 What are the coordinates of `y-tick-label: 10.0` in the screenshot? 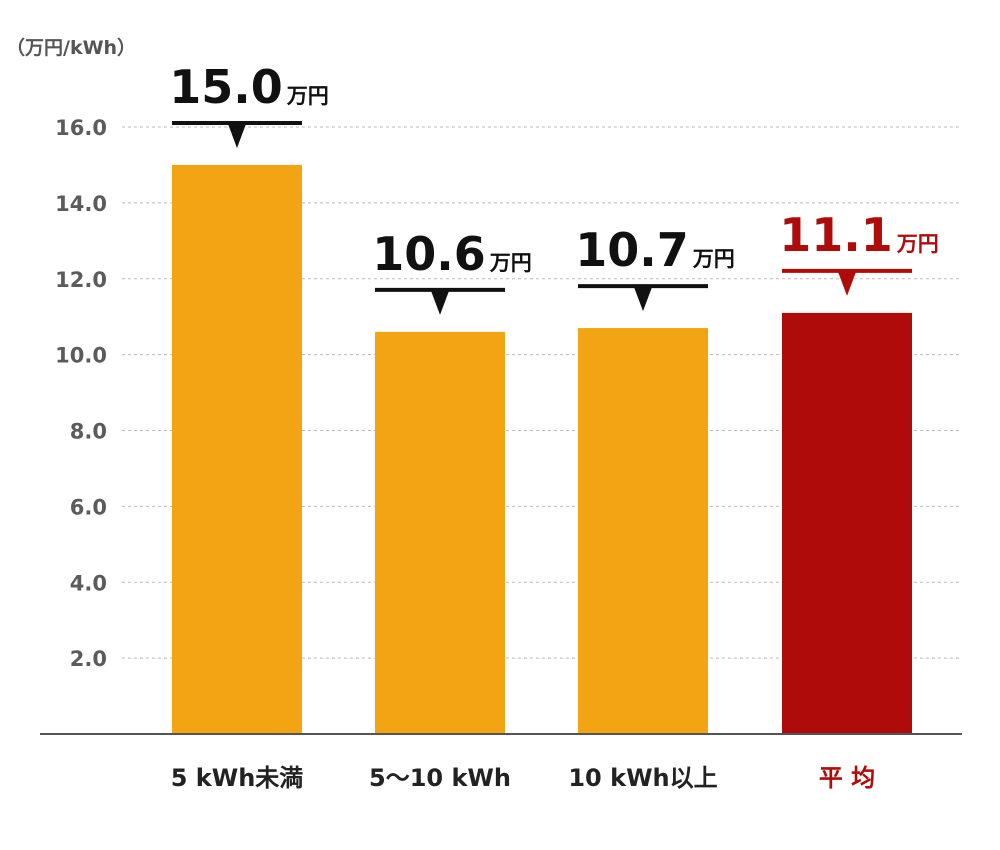 It's located at (81, 356).